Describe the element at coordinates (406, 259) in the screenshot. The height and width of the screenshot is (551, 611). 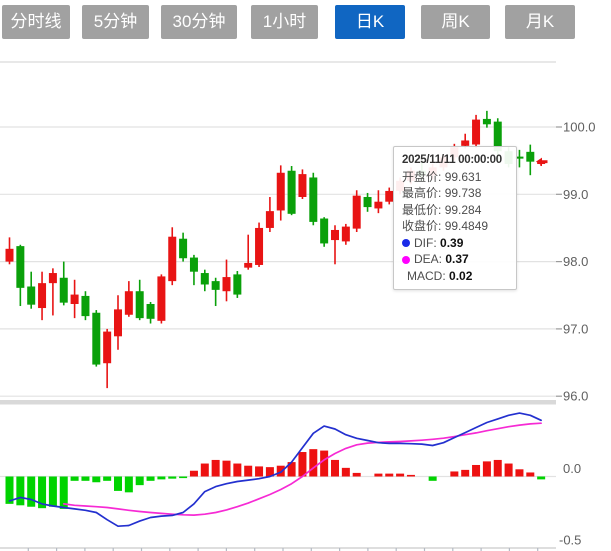
I see `dea-dot-icon` at that location.